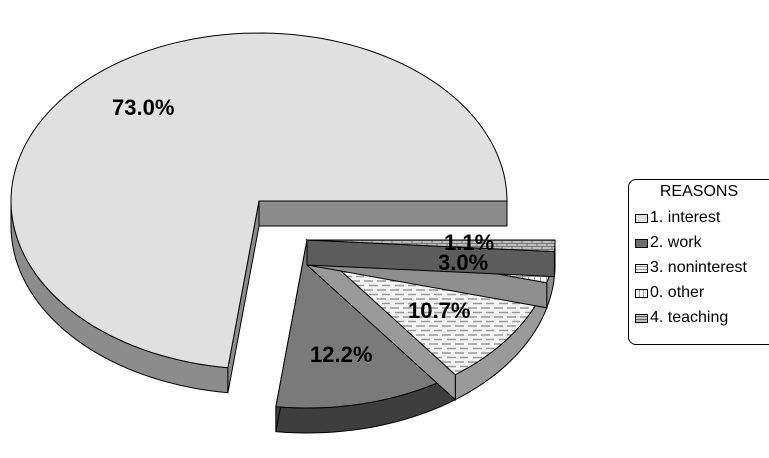  Describe the element at coordinates (439, 310) in the screenshot. I see `slice-value-label: 10.7%` at that location.